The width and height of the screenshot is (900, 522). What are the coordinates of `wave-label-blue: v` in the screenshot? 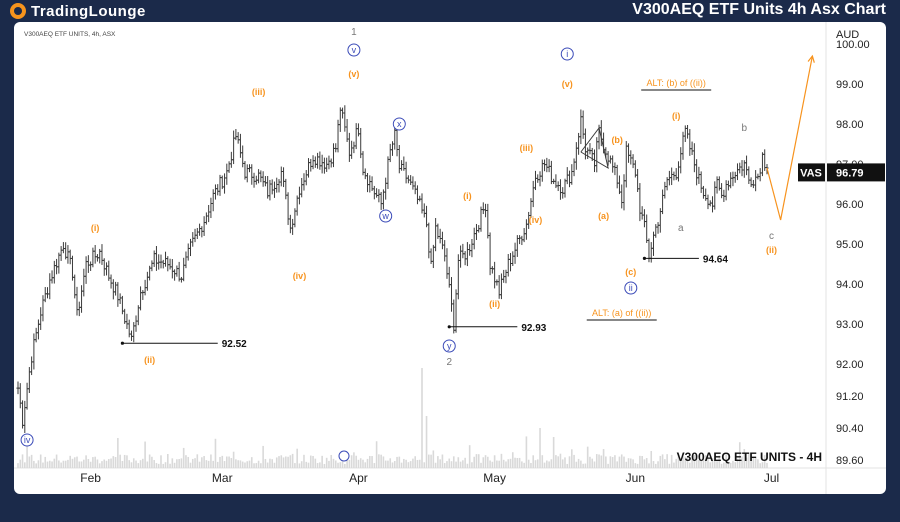 It's located at (354, 50).